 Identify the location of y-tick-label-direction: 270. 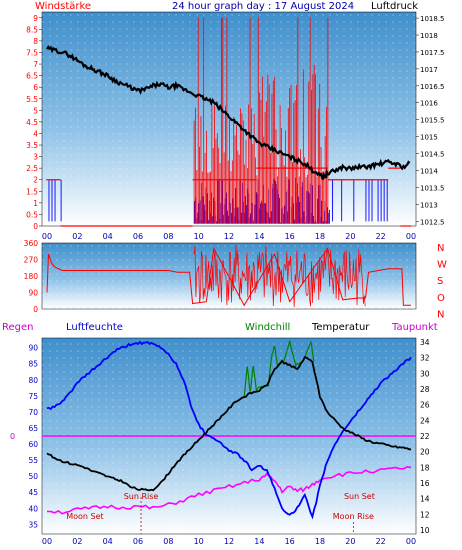
(31, 260).